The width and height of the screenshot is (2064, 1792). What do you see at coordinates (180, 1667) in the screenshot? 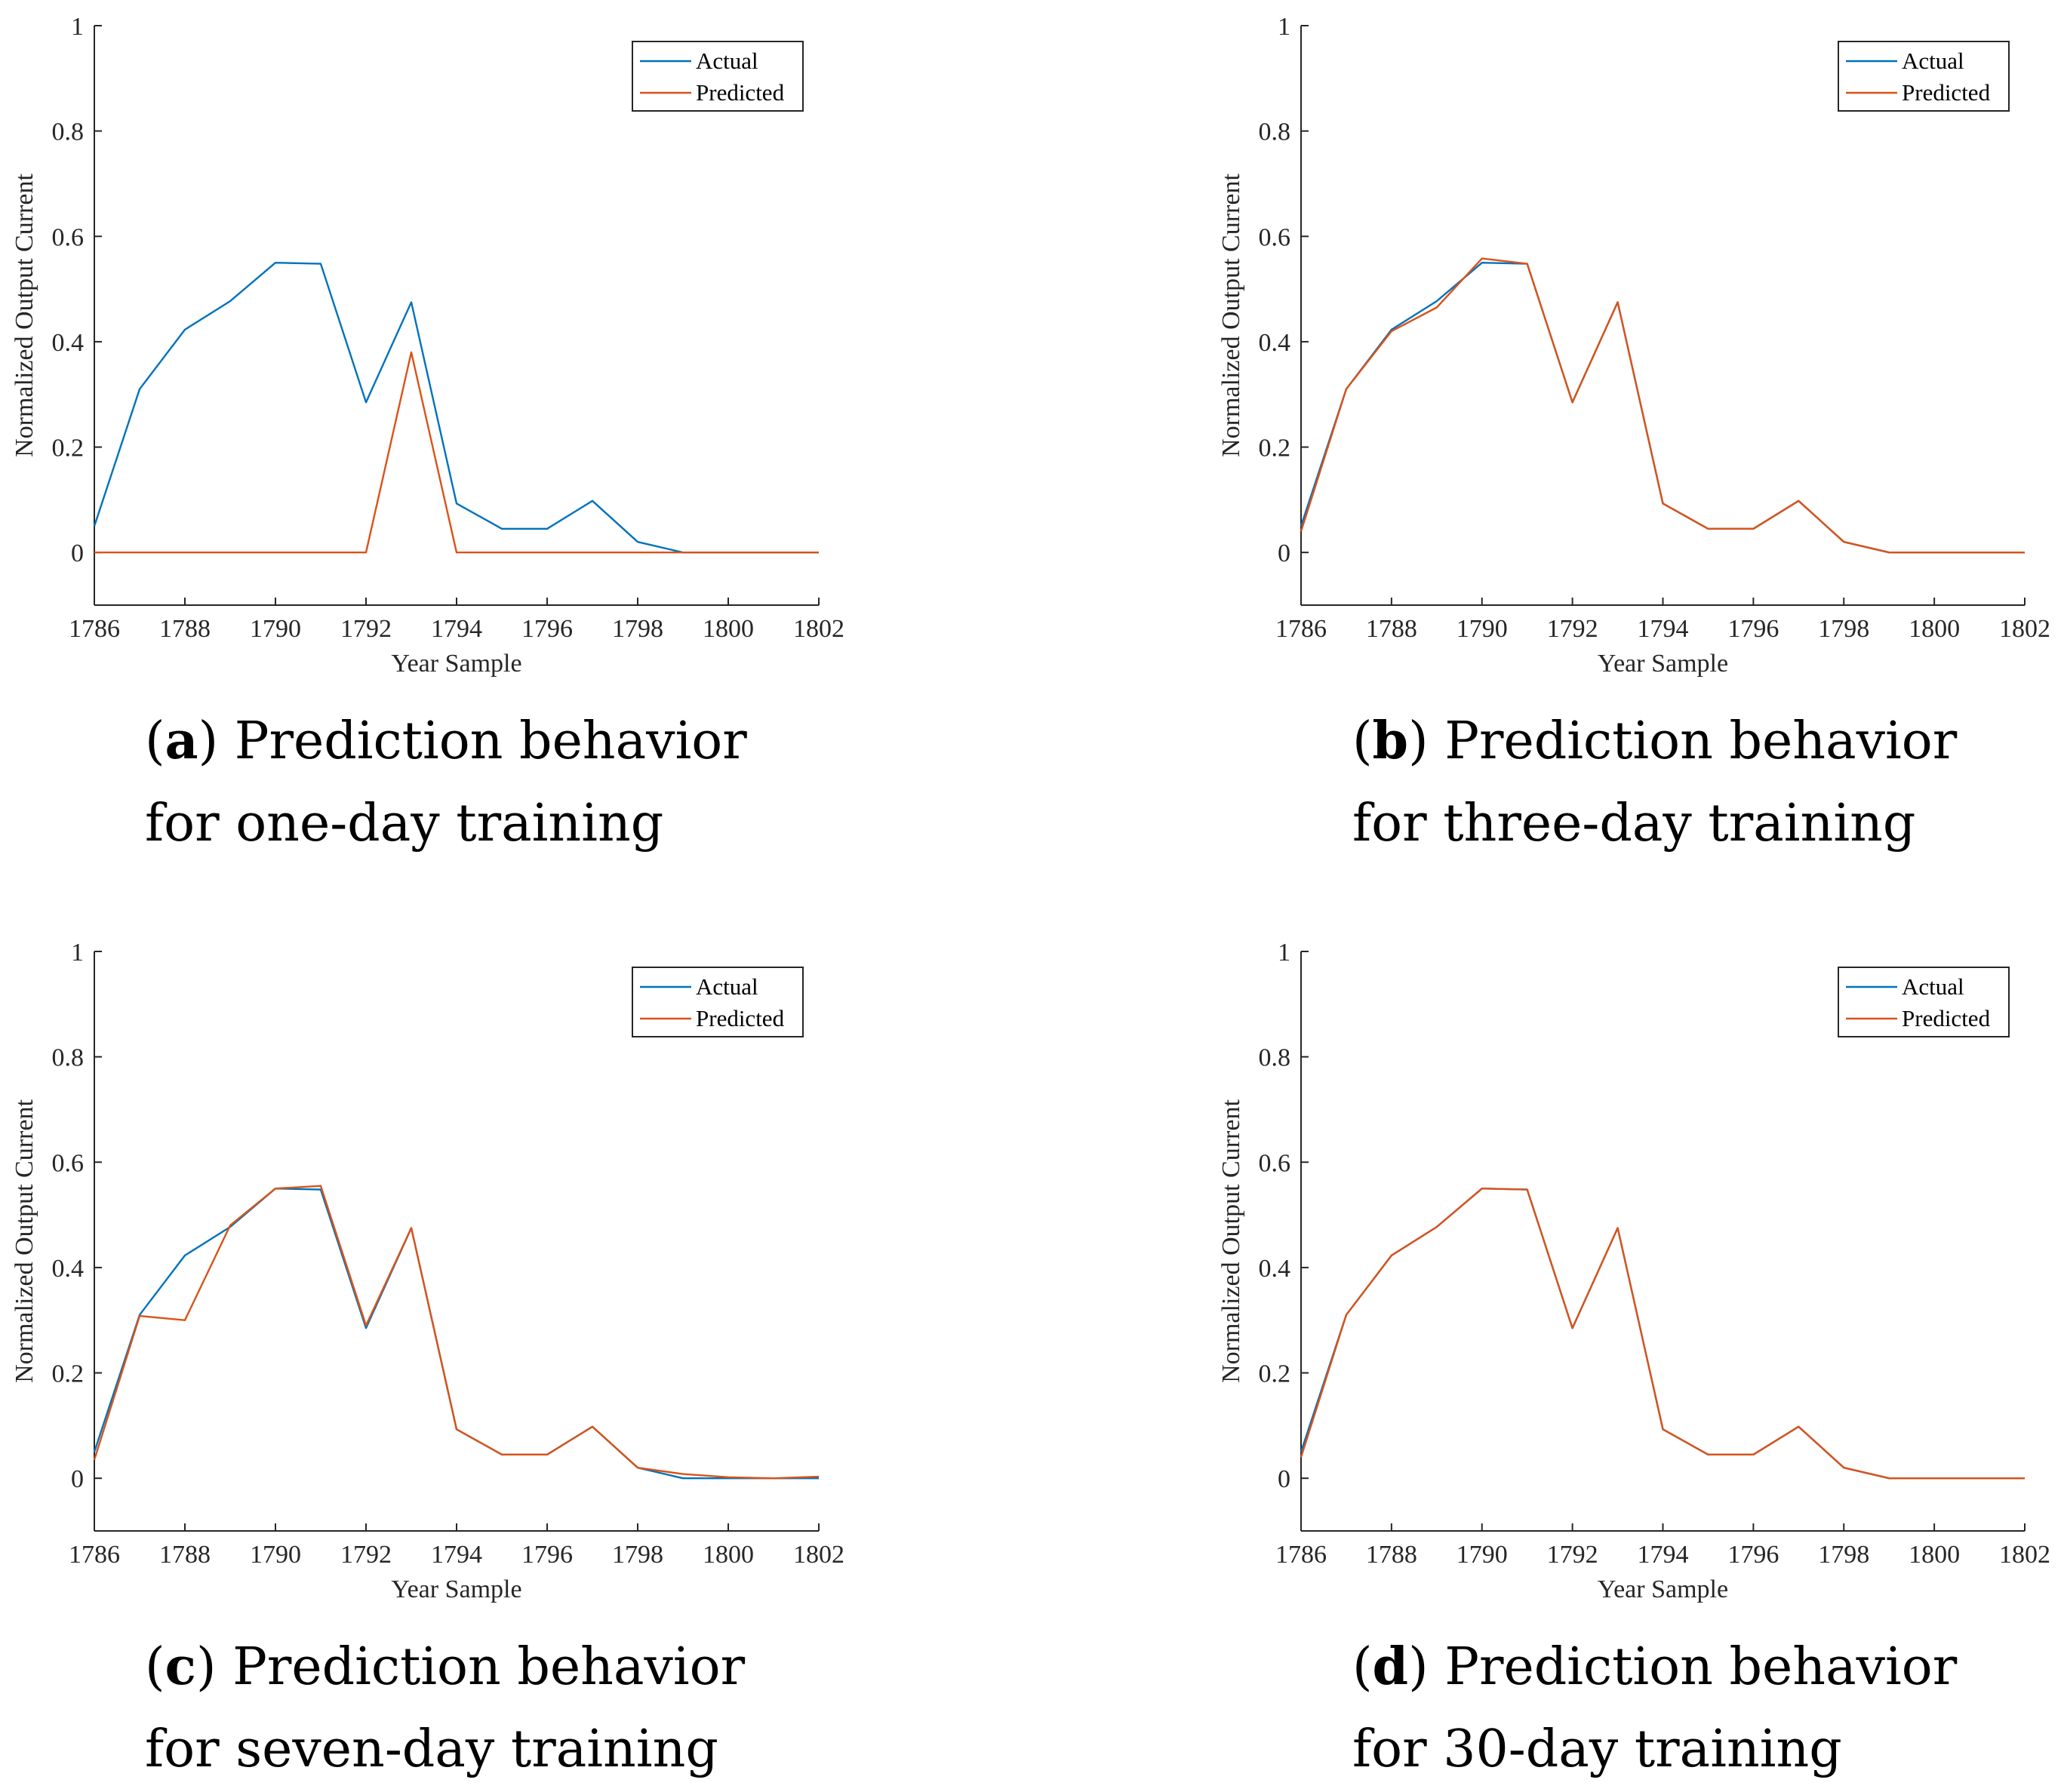
I see `caption-letter: c` at bounding box center [180, 1667].